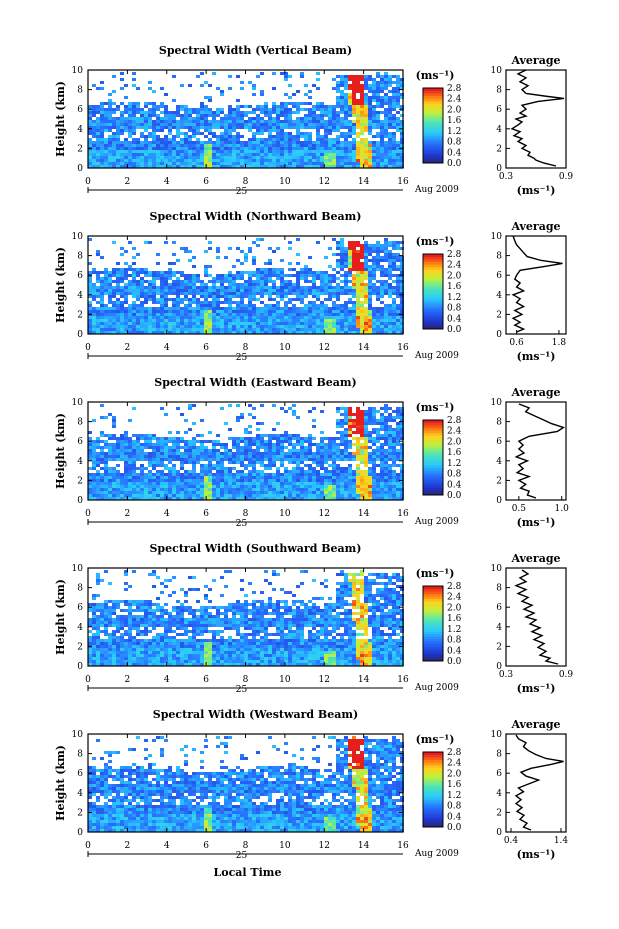 This screenshot has height=929, width=619. What do you see at coordinates (167, 182) in the screenshot?
I see `x-tick-label: 4` at bounding box center [167, 182].